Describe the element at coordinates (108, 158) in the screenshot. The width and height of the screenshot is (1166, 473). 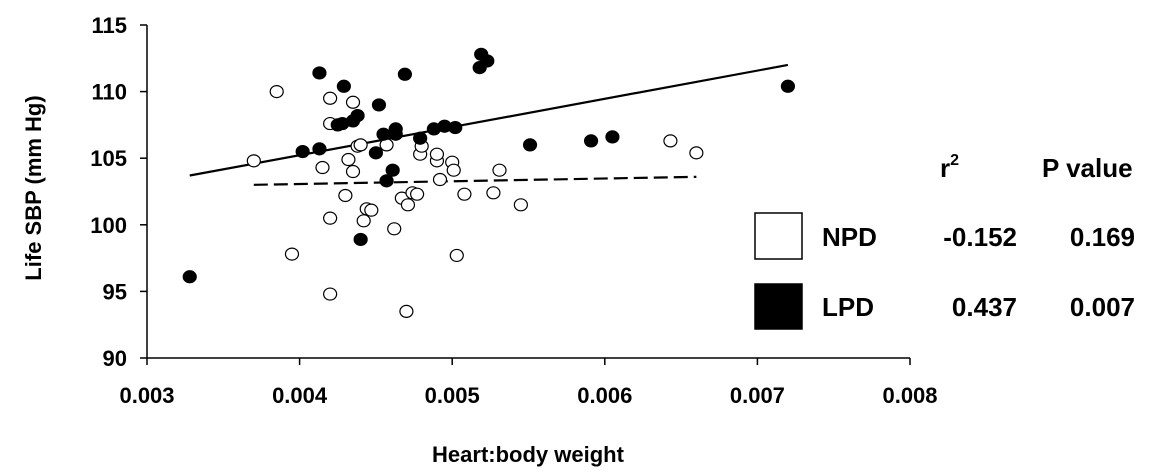
I see `y-tick-label: 105` at that location.